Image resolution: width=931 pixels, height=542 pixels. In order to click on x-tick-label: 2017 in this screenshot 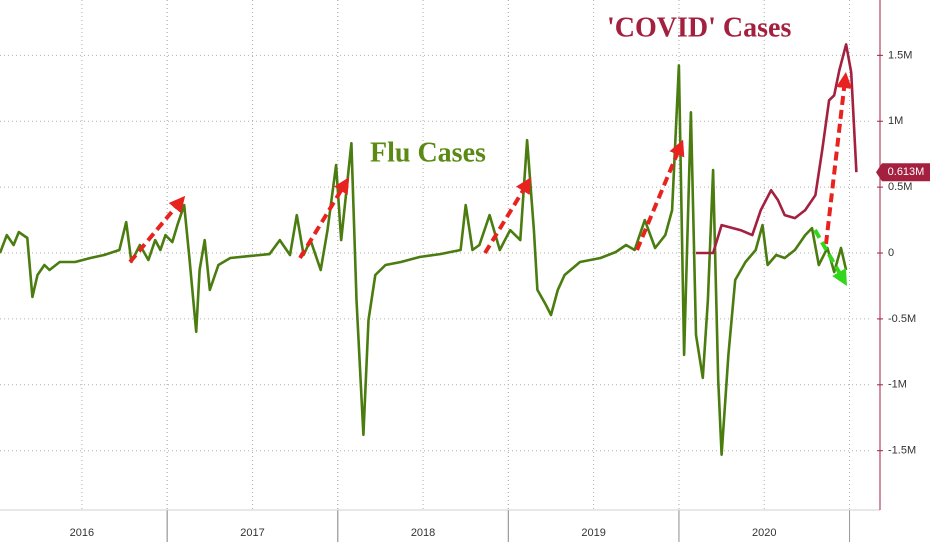, I will do `click(252, 533)`.